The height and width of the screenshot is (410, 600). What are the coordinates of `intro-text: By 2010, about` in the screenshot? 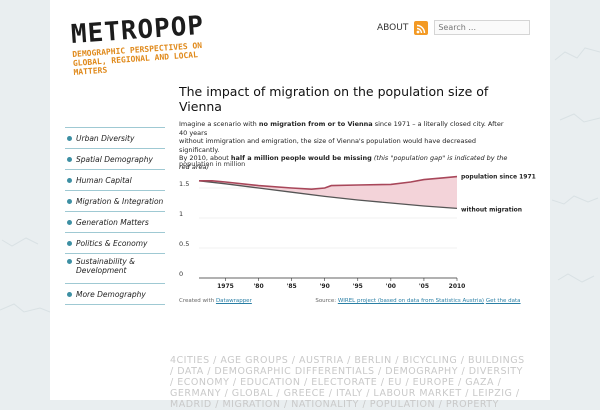 It's located at (205, 158).